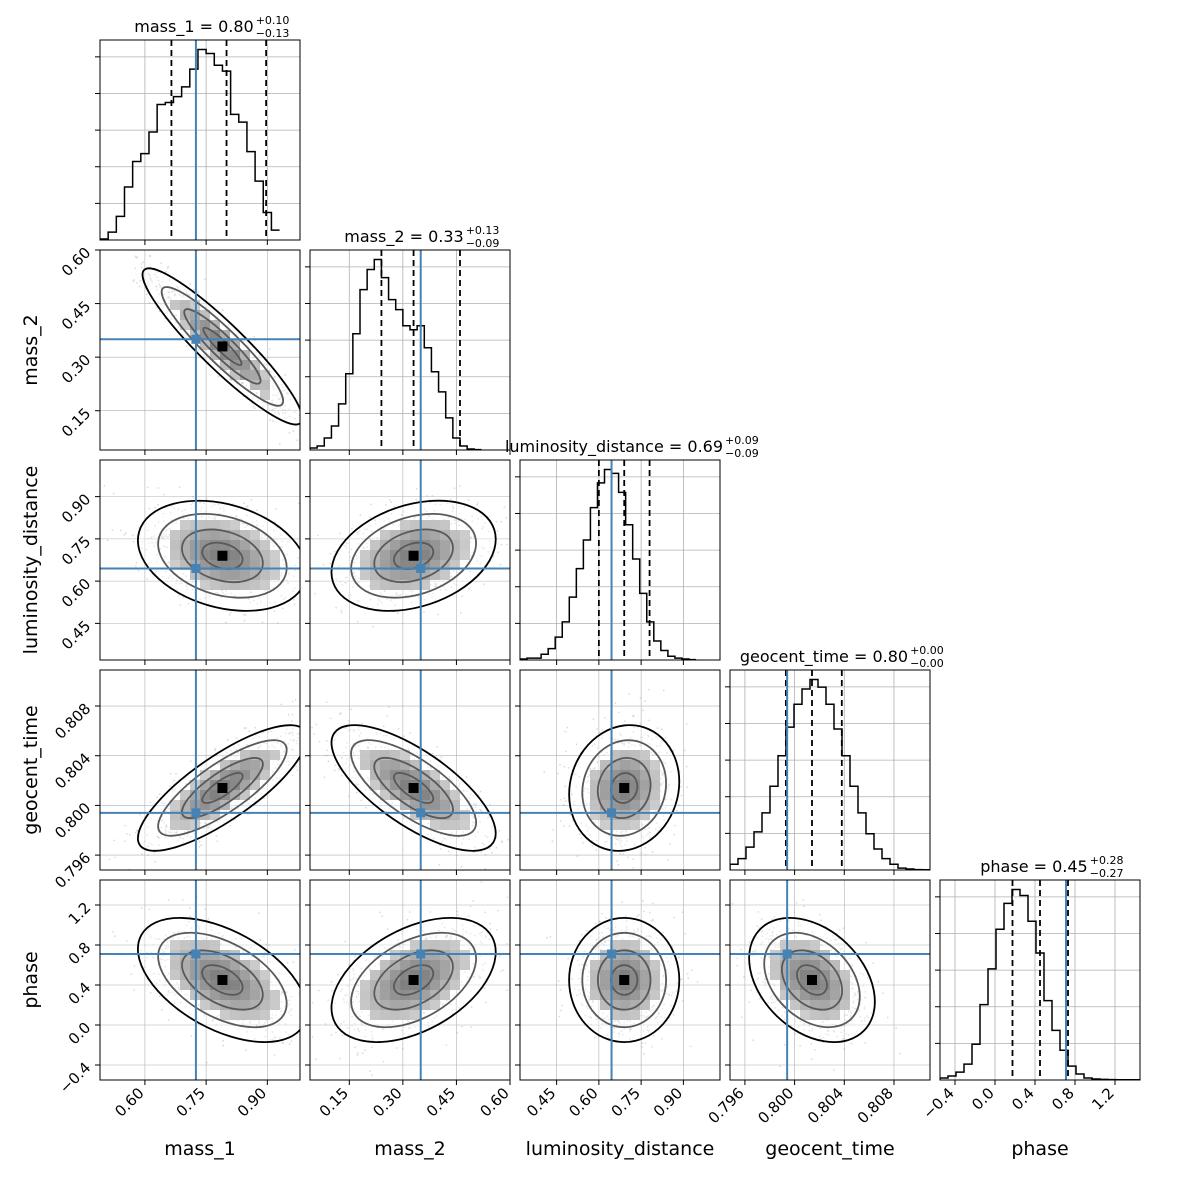  I want to click on x-axis-label: phase, so click(1039, 1149).